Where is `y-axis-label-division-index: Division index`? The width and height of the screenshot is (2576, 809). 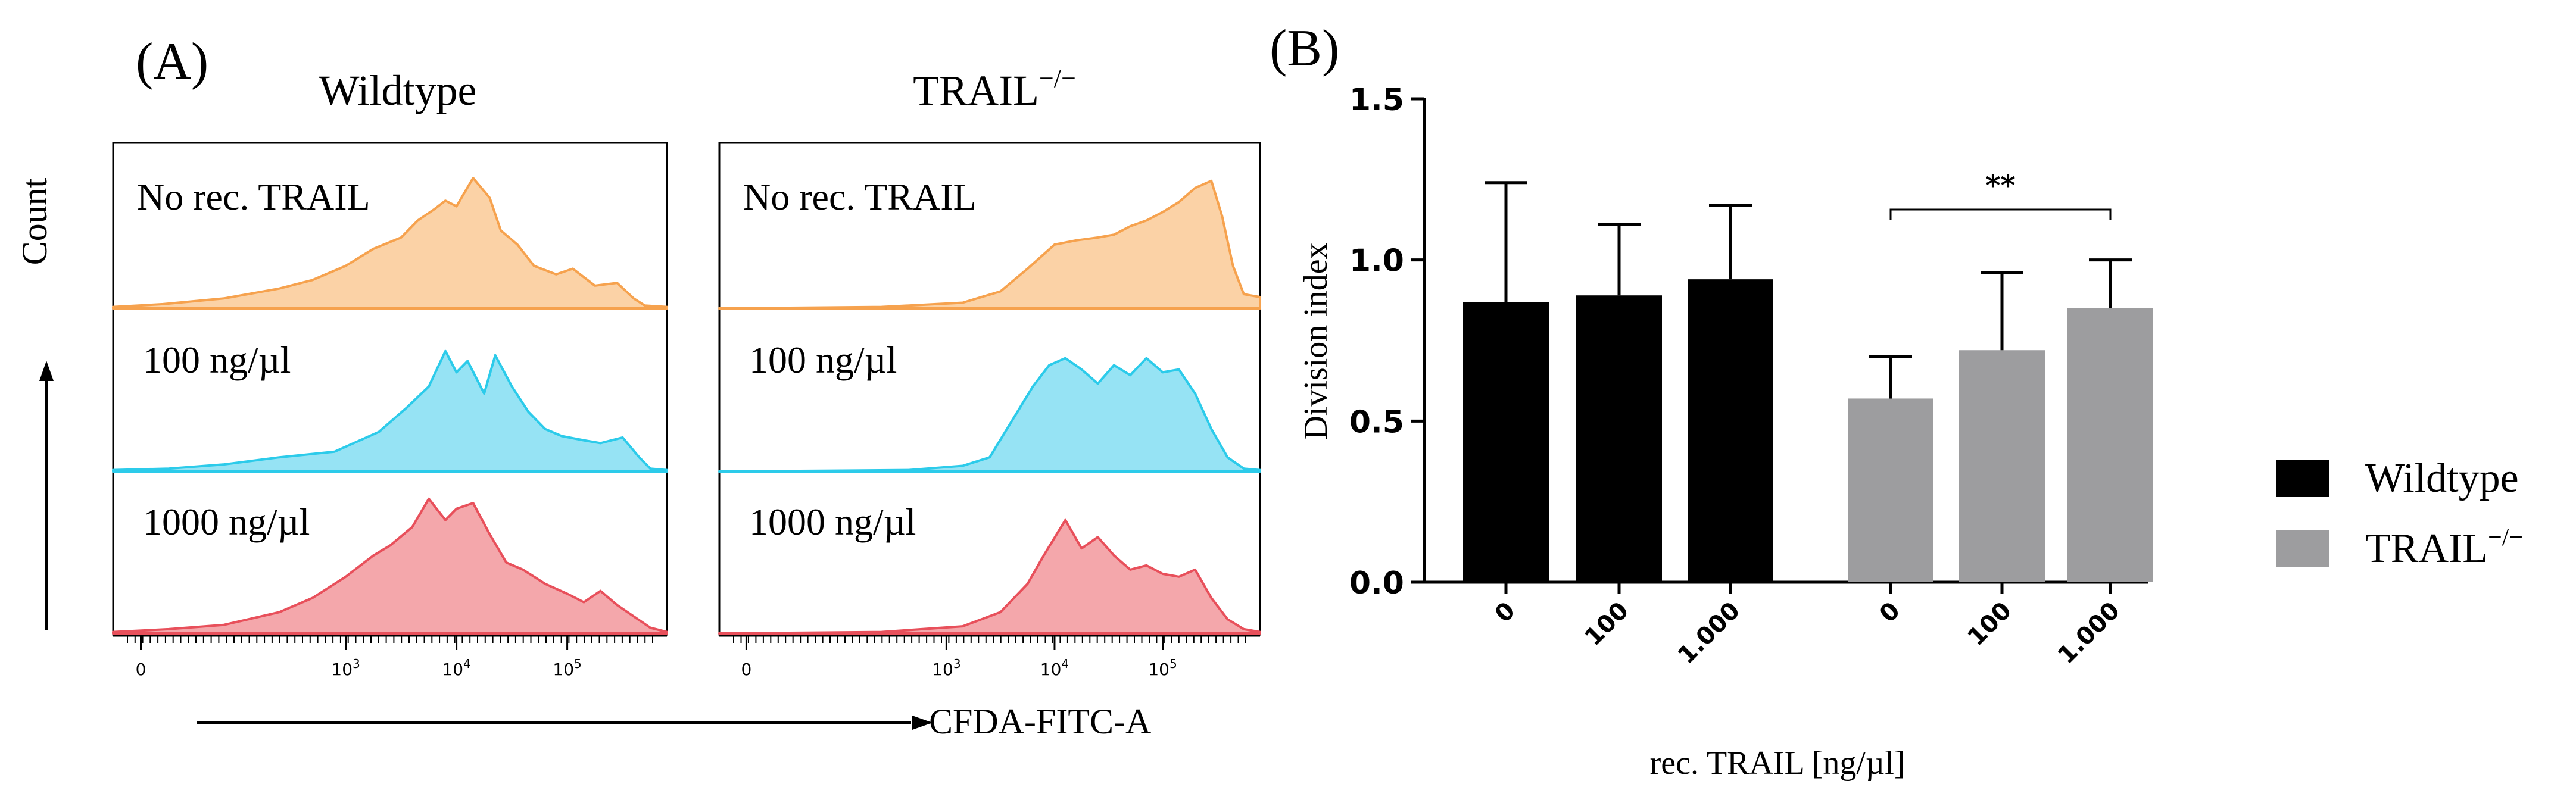 y-axis-label-division-index: Division index is located at coordinates (1316, 341).